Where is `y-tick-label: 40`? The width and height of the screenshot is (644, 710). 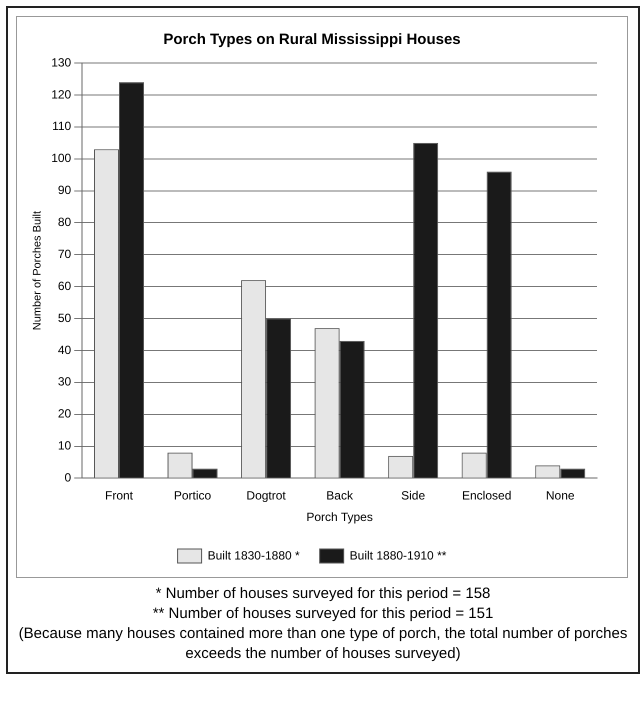
y-tick-label: 40 is located at coordinates (65, 349).